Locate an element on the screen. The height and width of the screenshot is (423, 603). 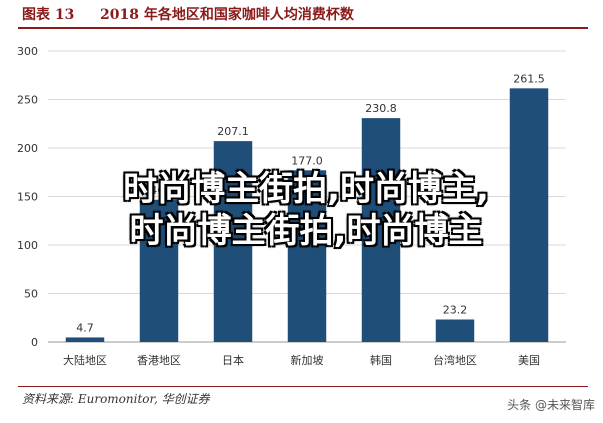
x-tick-label: 香港地区 is located at coordinates (159, 360).